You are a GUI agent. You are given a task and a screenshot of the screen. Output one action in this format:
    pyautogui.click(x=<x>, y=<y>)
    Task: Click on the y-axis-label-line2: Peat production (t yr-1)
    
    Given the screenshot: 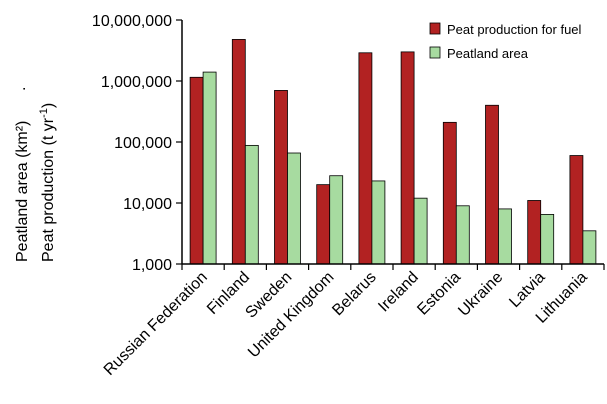 What is the action you would take?
    pyautogui.click(x=47, y=182)
    